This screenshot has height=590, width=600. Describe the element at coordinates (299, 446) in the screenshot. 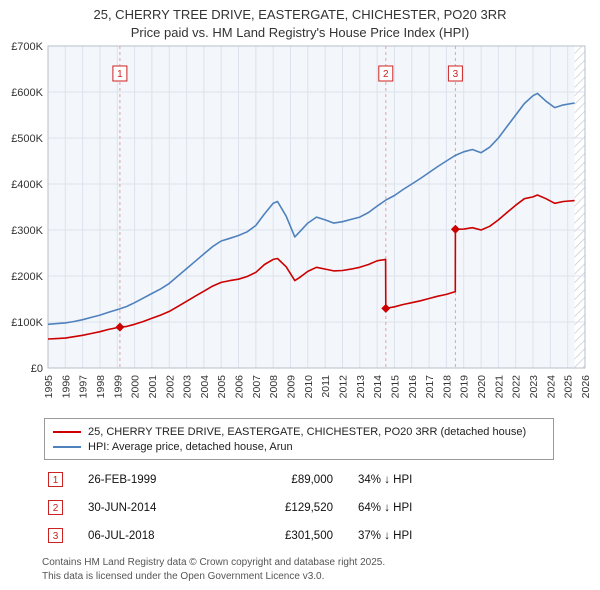

I see `legend-item-hpi: HPI: Average price, detached house, Arun` at that location.